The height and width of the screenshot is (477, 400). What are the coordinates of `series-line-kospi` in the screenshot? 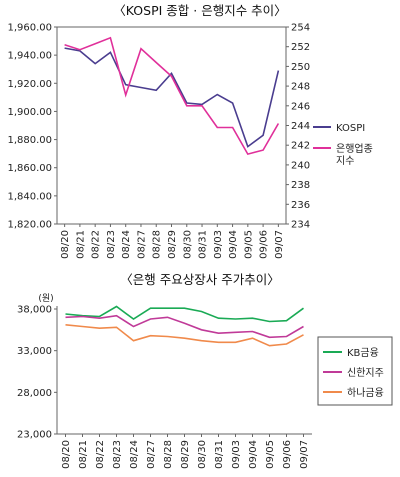 It's located at (172, 97).